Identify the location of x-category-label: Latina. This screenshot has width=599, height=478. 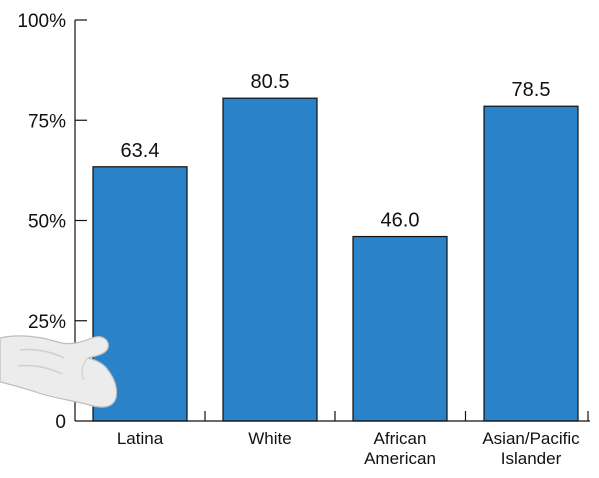
(140, 438).